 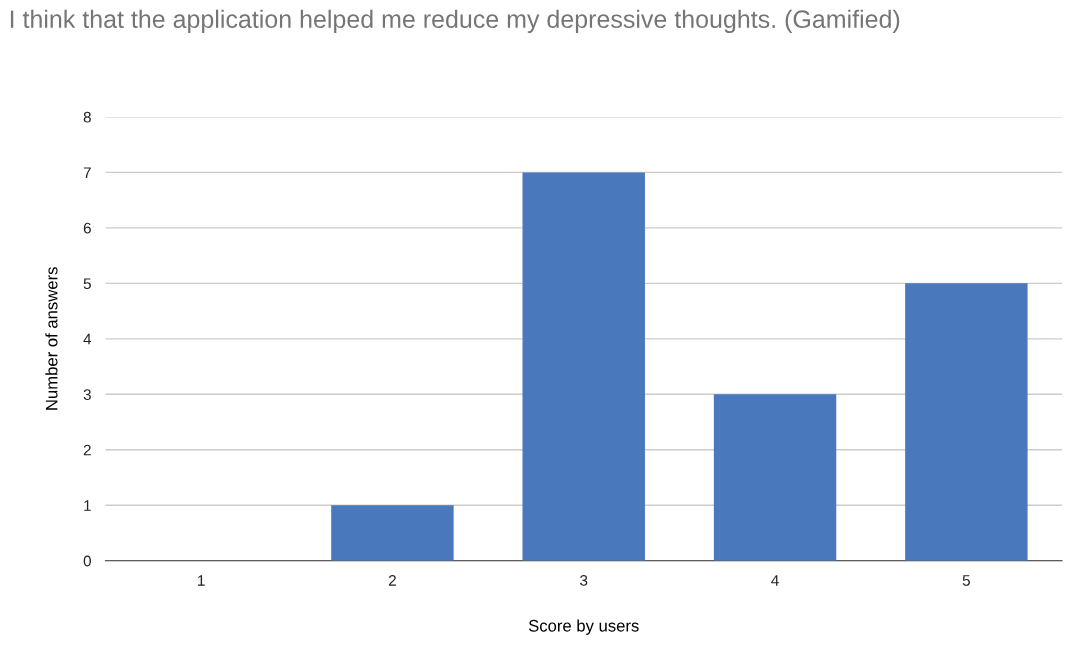 I want to click on y-tick-label: 4, so click(x=87, y=339).